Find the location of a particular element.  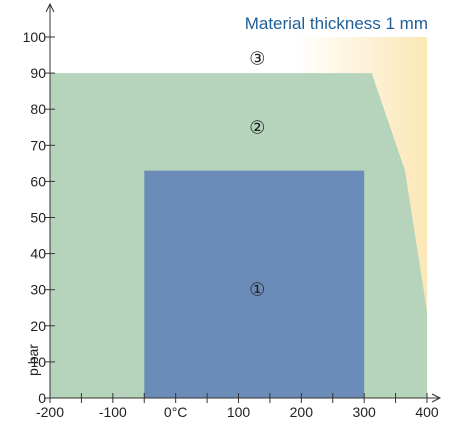

x-axis-arrow is located at coordinates (436, 398).